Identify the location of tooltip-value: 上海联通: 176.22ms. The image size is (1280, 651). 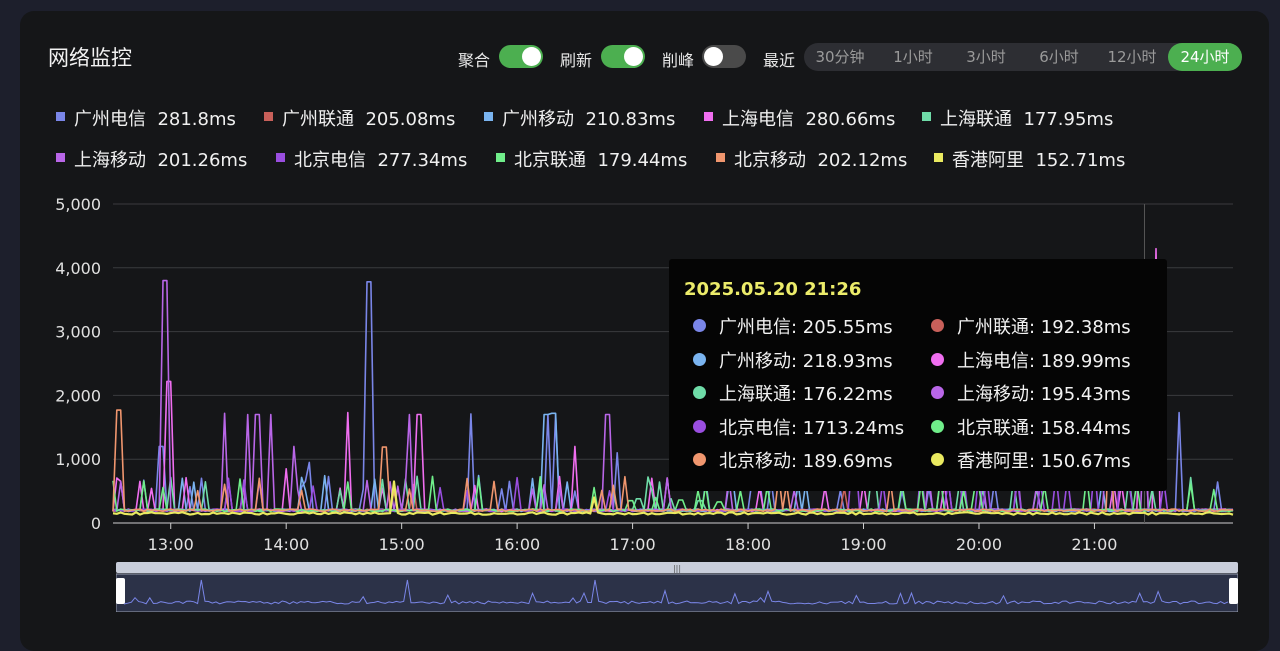
(806, 394).